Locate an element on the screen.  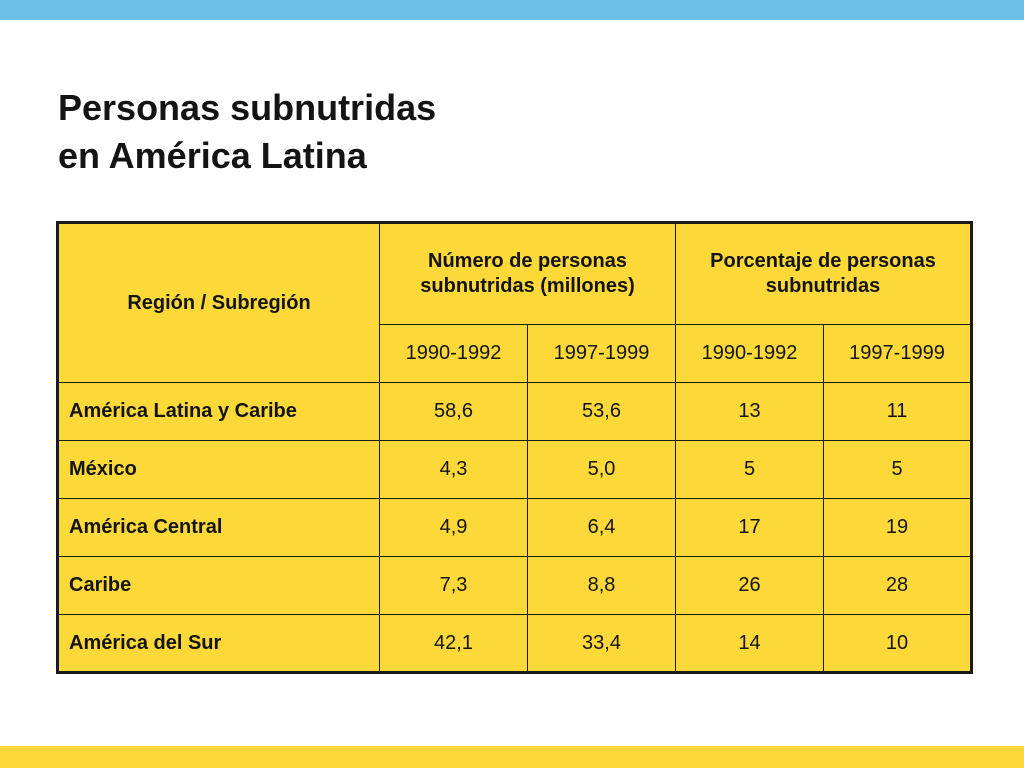
value-cell: 10 is located at coordinates (897, 643).